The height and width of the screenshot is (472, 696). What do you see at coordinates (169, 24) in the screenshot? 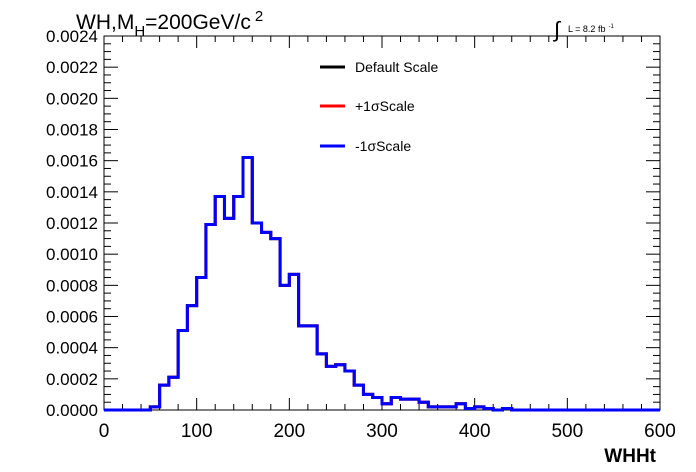
I see `chart-title: WH,MH=200GeV/c 2` at bounding box center [169, 24].